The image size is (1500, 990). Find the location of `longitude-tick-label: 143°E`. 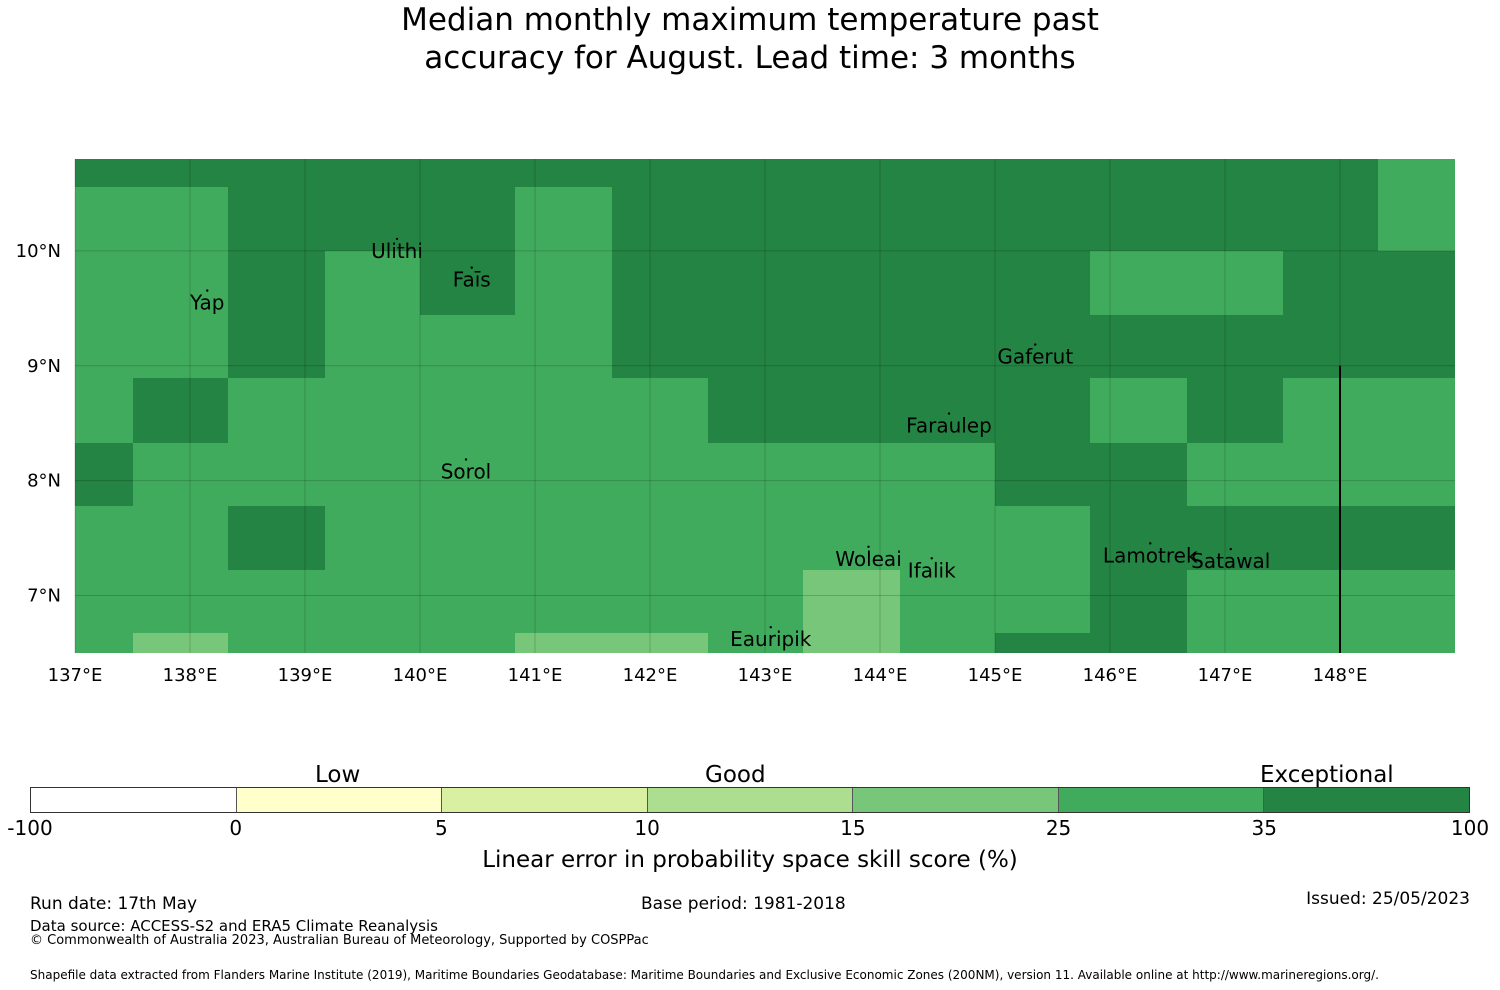

longitude-tick-label: 143°E is located at coordinates (765, 675).